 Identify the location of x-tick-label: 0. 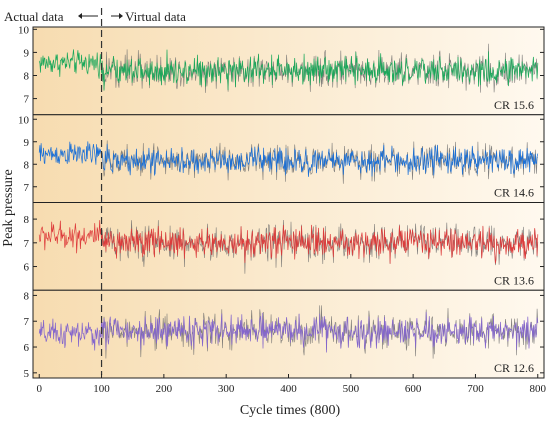
(39, 389).